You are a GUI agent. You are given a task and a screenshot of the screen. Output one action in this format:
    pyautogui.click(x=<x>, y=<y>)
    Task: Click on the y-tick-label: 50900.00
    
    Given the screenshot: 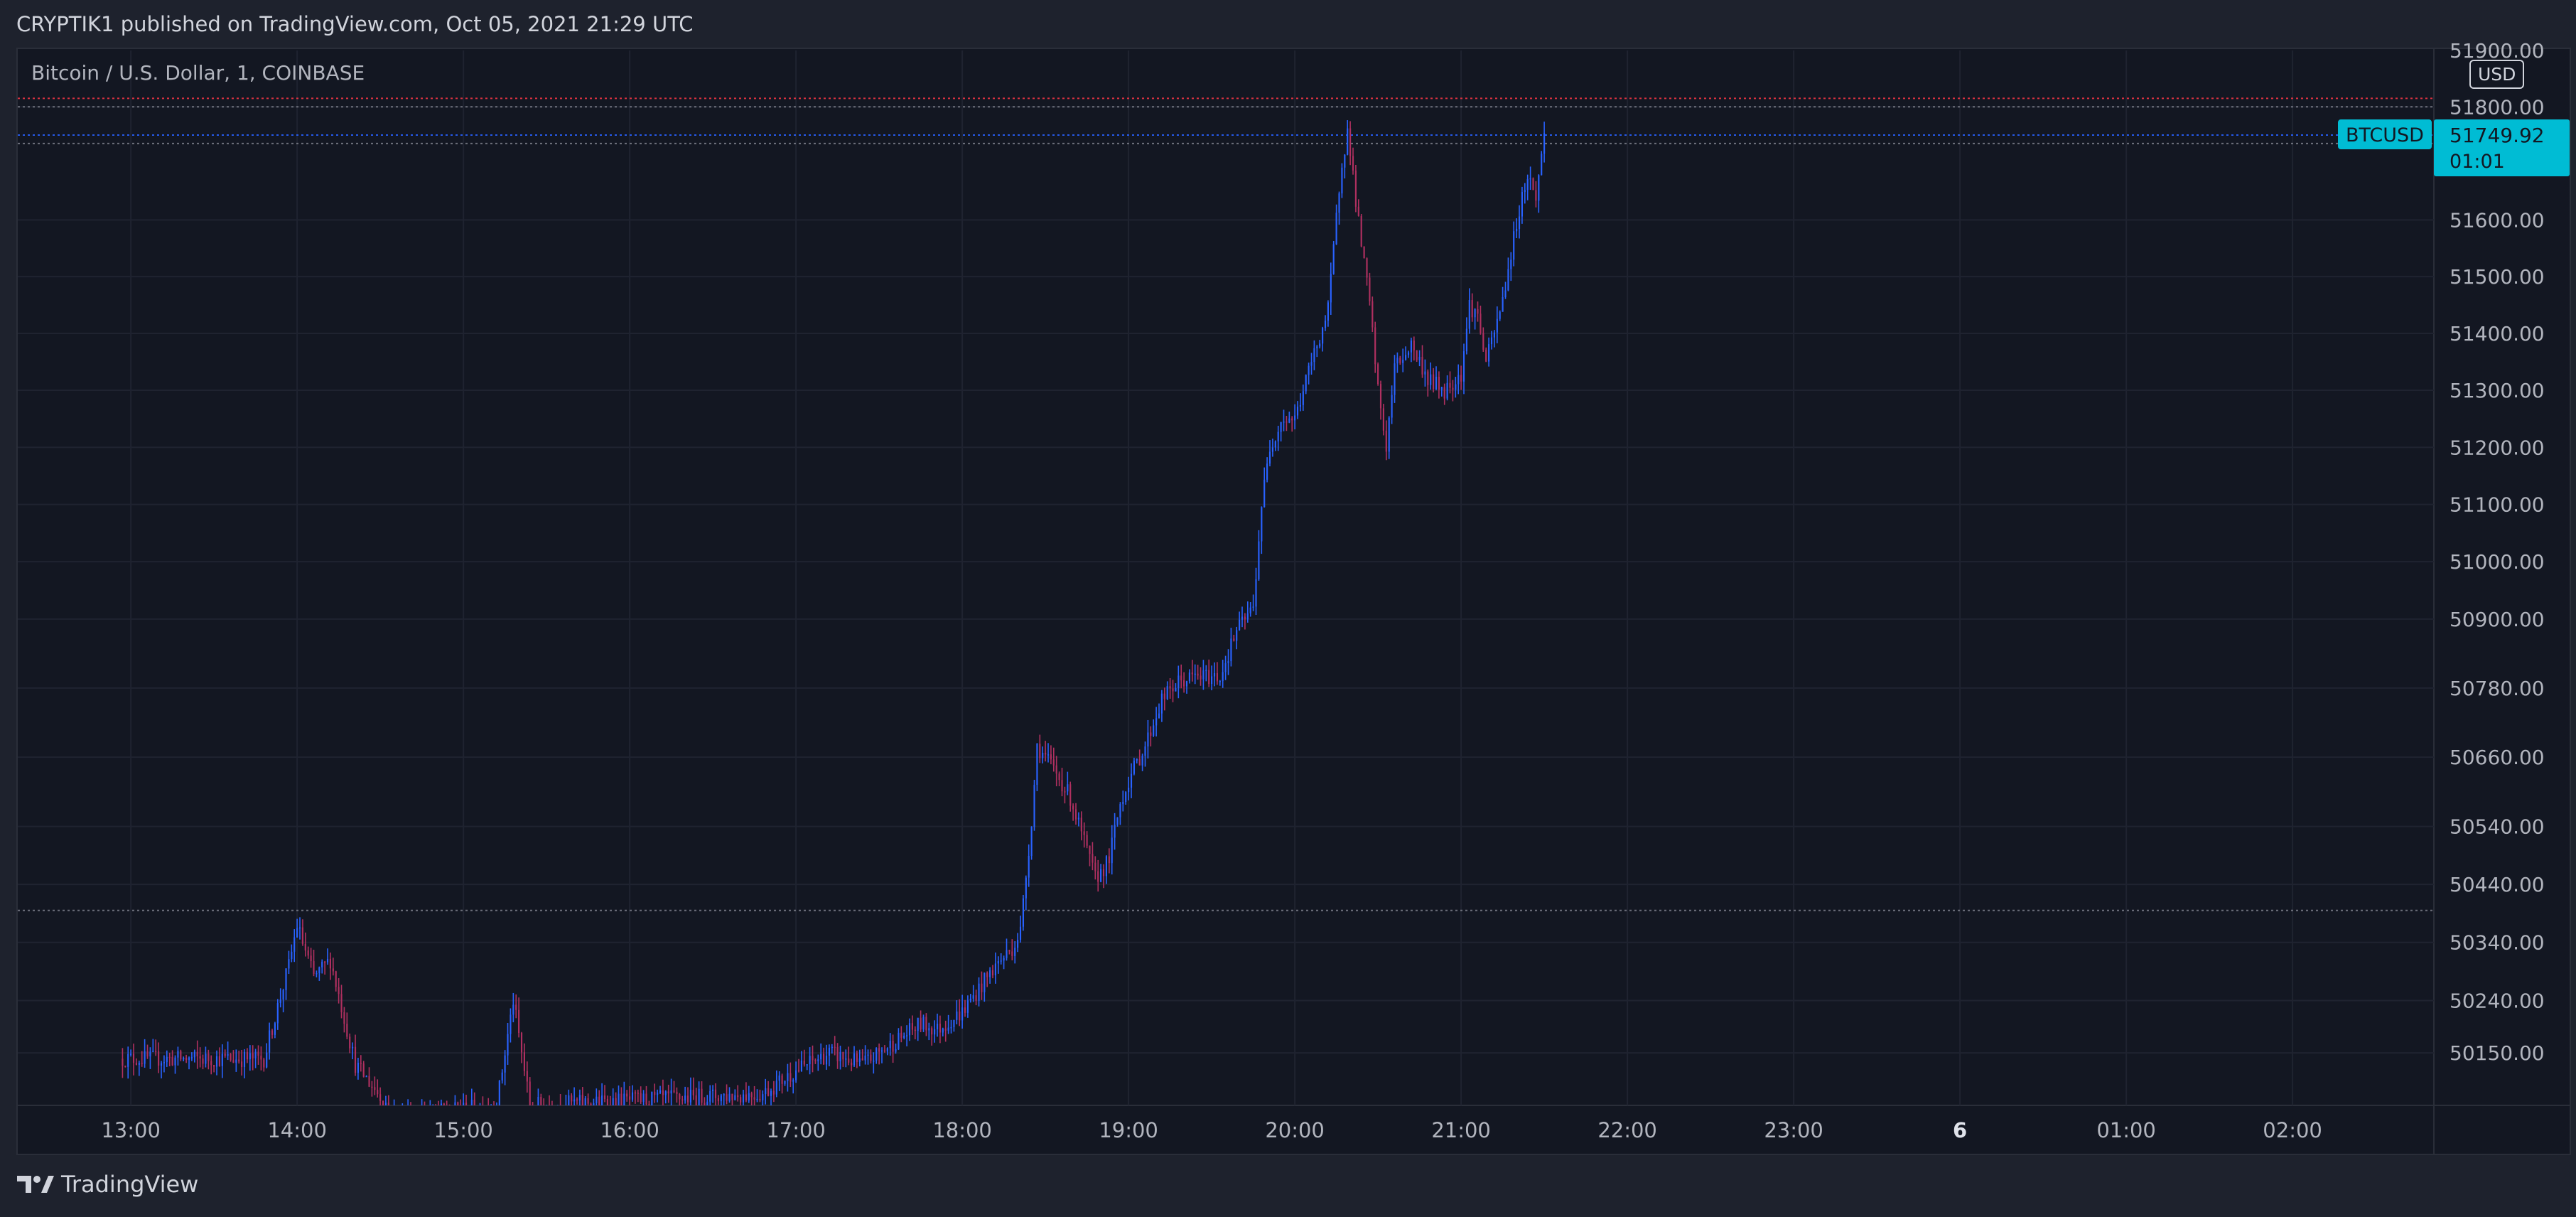 What is the action you would take?
    pyautogui.click(x=2498, y=619)
    